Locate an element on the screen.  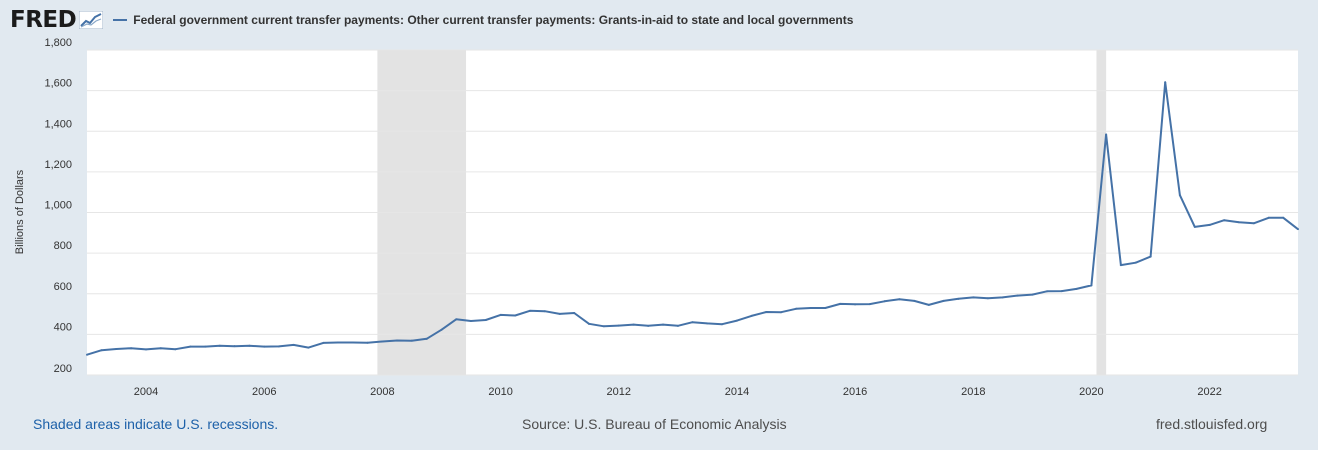
recession-note: Shaded areas indicate U.S. recessions. is located at coordinates (156, 424).